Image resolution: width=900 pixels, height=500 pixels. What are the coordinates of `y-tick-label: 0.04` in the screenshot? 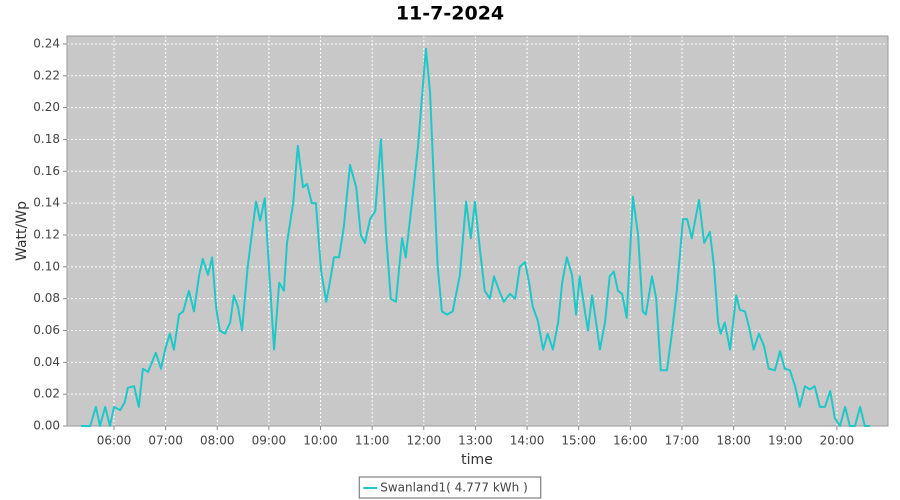 It's located at (46, 362).